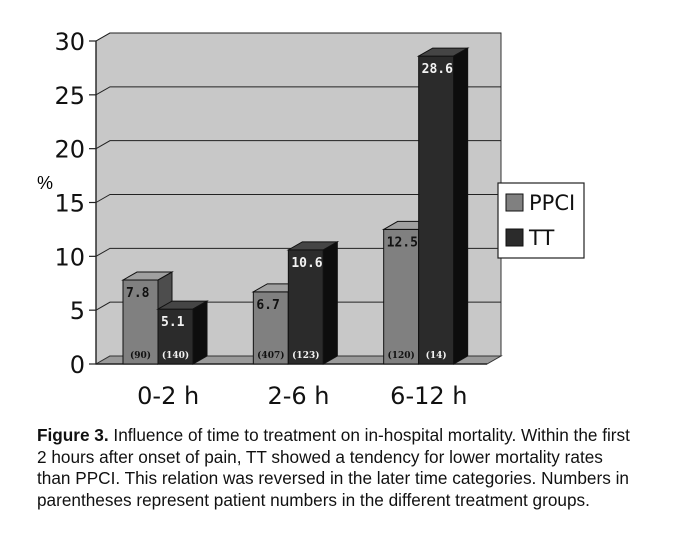 The image size is (677, 548). What do you see at coordinates (428, 396) in the screenshot?
I see `x-tick-label: 6-12 h` at bounding box center [428, 396].